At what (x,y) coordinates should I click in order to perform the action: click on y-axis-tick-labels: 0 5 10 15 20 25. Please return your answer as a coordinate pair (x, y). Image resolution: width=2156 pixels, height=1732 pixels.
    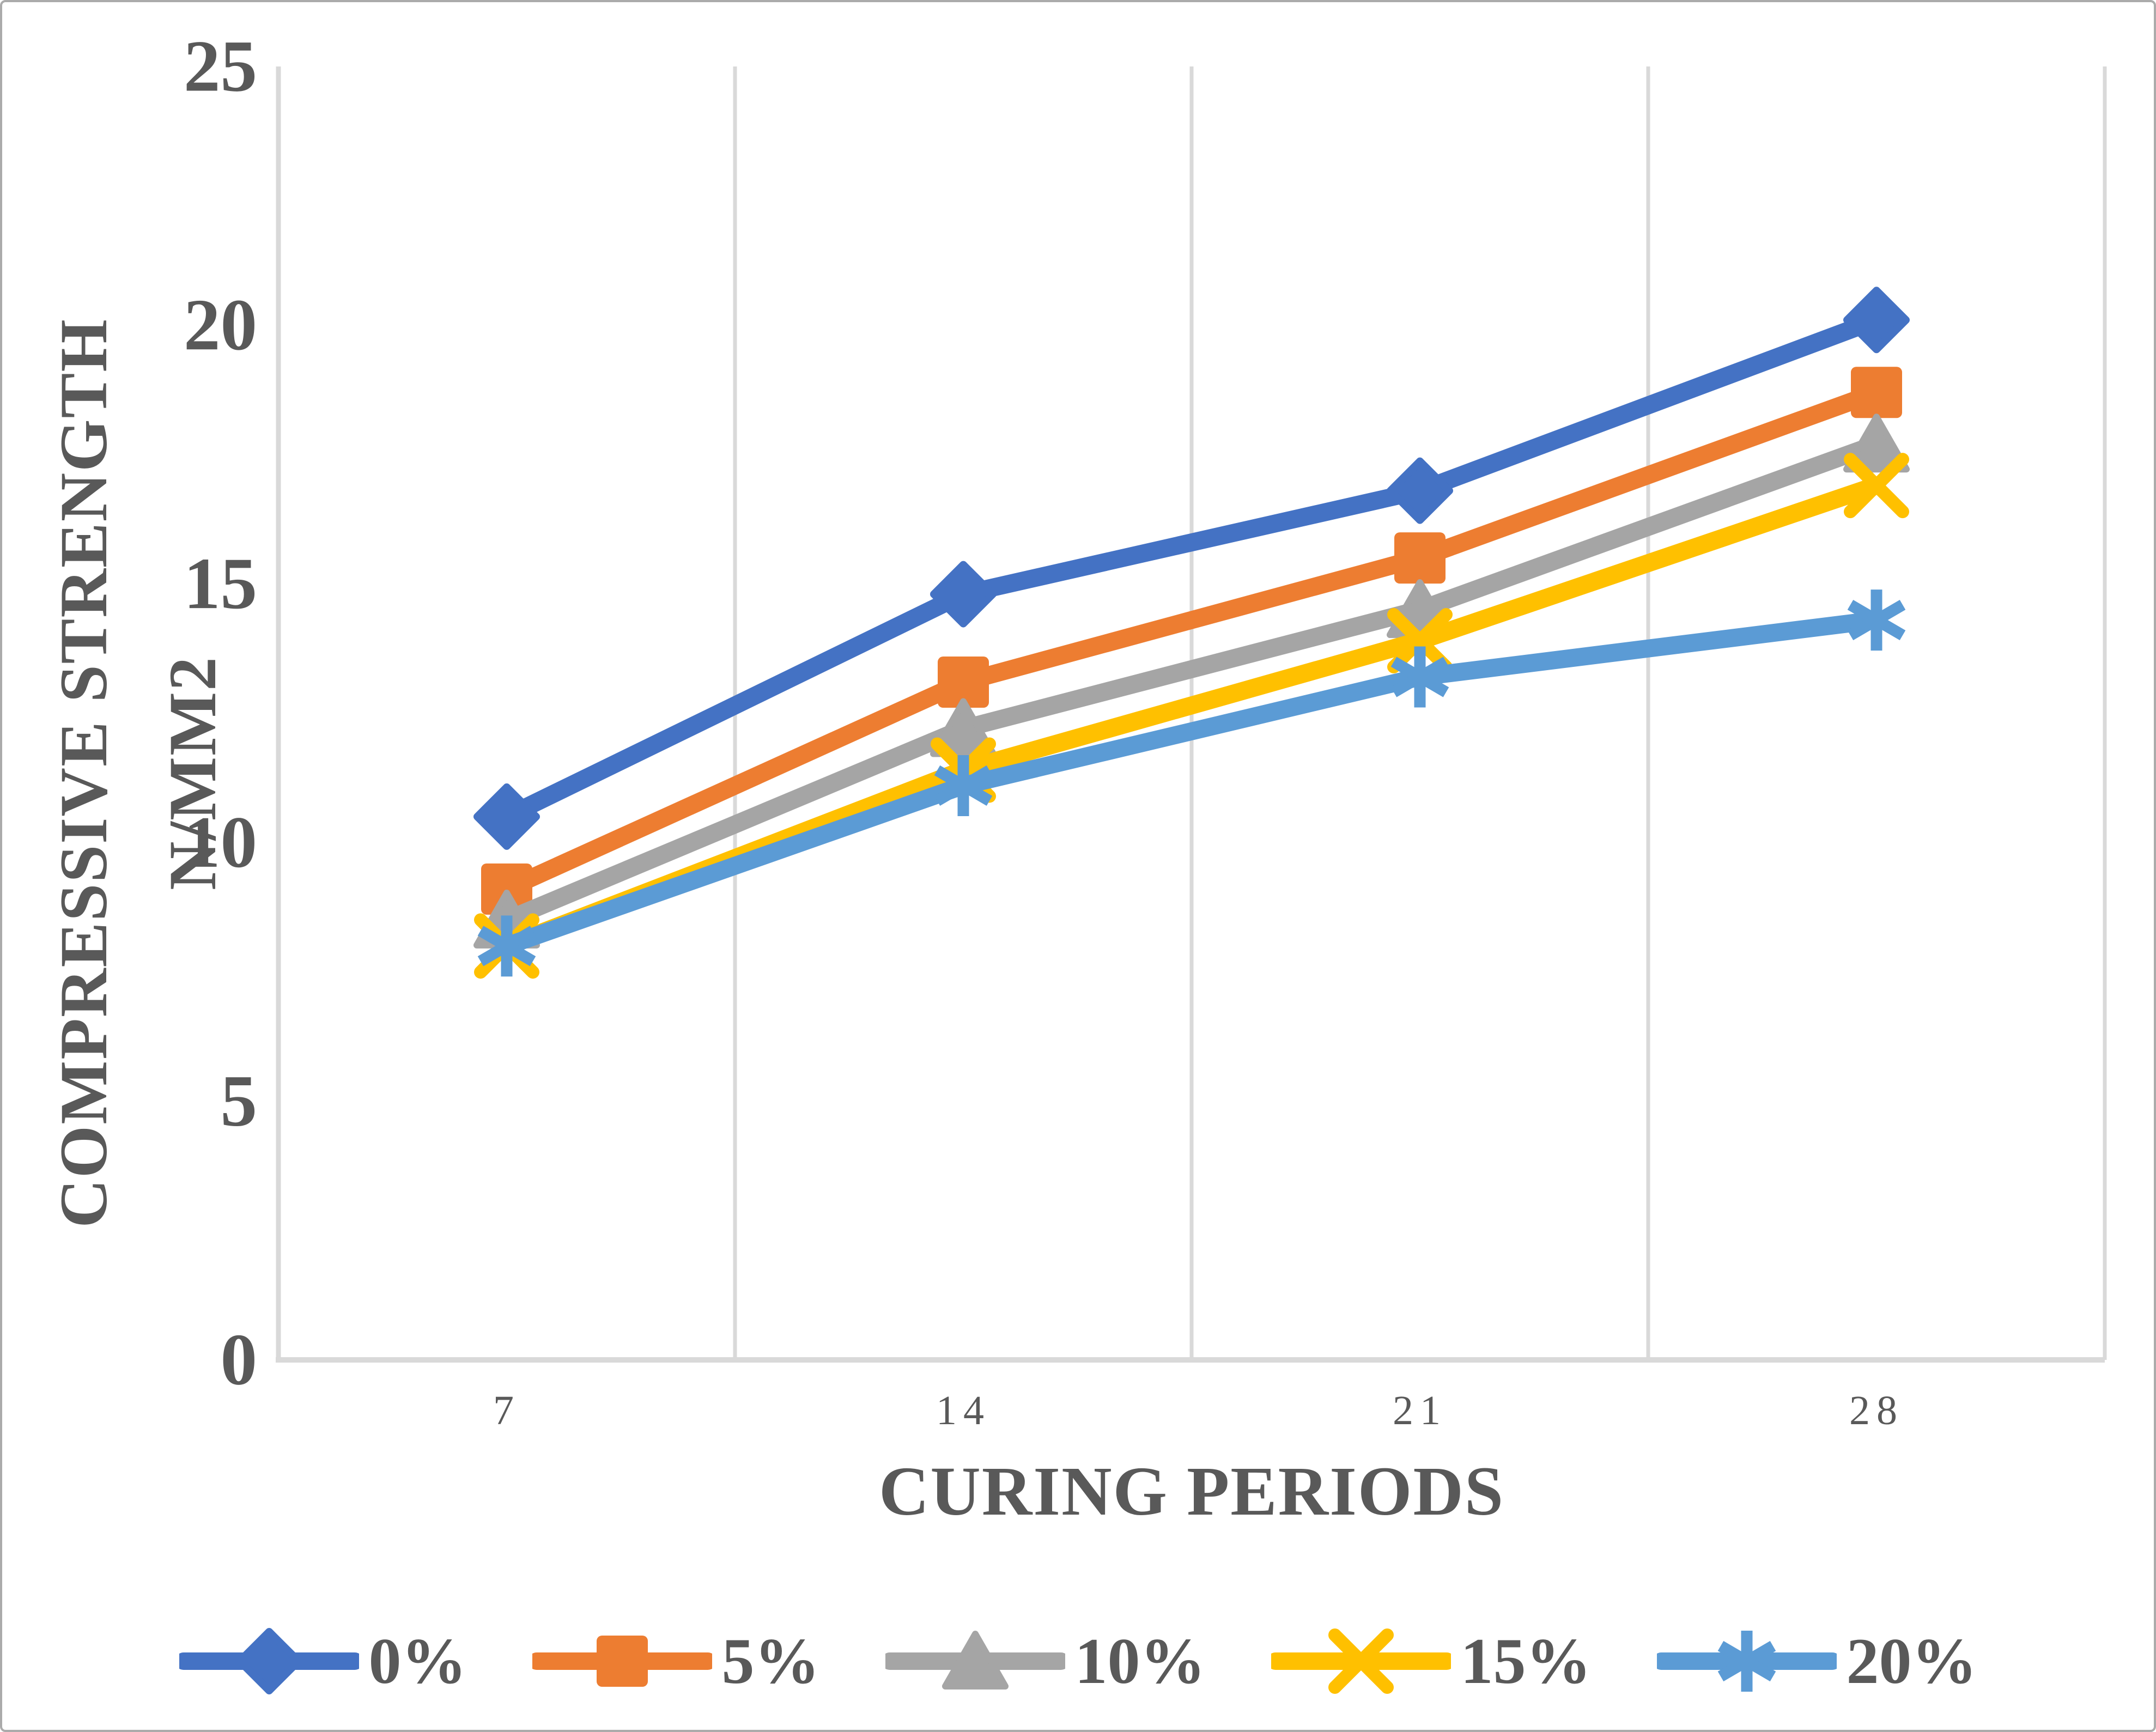
    Looking at the image, I should click on (221, 713).